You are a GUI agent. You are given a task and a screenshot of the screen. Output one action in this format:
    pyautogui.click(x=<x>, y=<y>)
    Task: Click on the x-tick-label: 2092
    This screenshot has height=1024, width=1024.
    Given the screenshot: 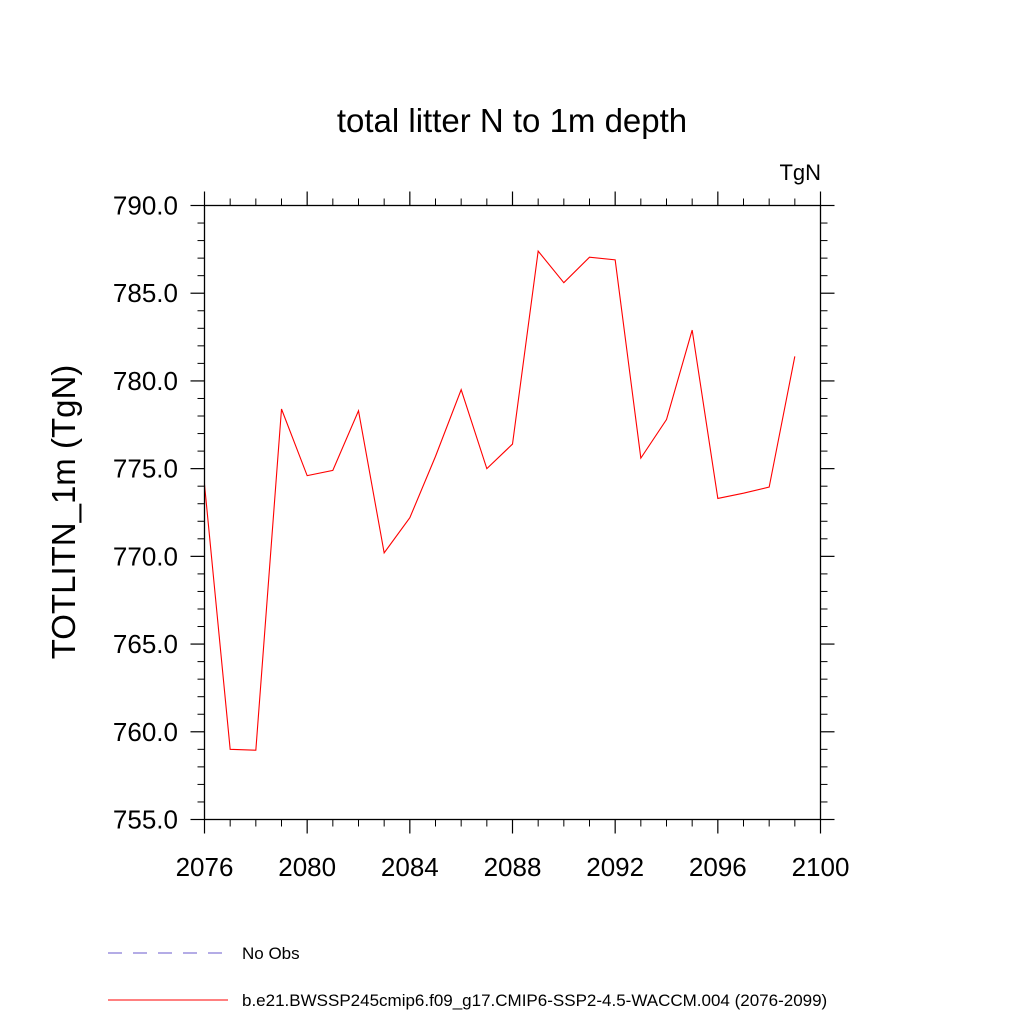 What is the action you would take?
    pyautogui.click(x=615, y=867)
    